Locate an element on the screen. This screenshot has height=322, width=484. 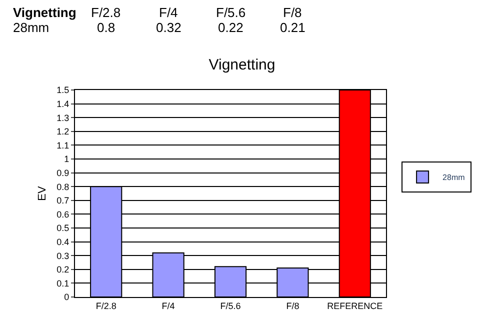
y-tick-label: 0.2 is located at coordinates (63, 269).